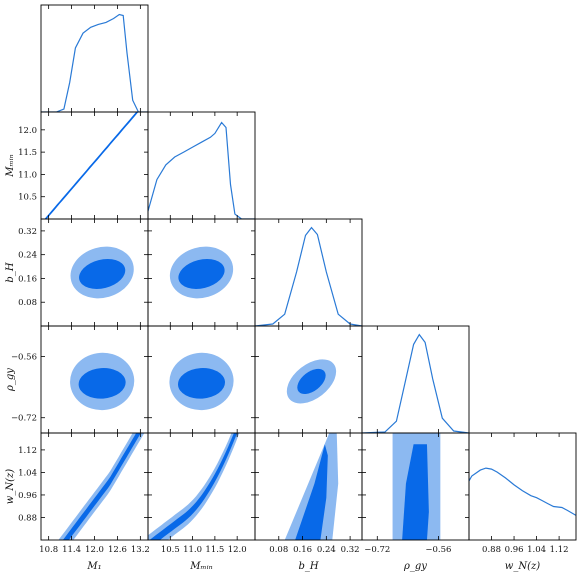 The width and height of the screenshot is (581, 581). What do you see at coordinates (27, 131) in the screenshot?
I see `y-tick-label: 12.0` at bounding box center [27, 131].